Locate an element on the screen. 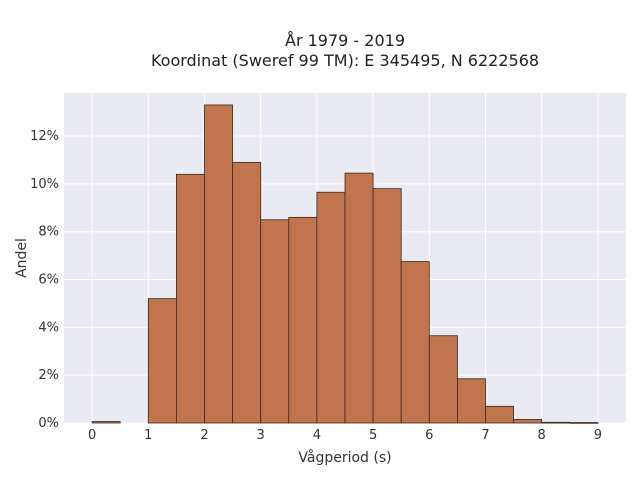  y-tick-label: 4% is located at coordinates (48, 327).